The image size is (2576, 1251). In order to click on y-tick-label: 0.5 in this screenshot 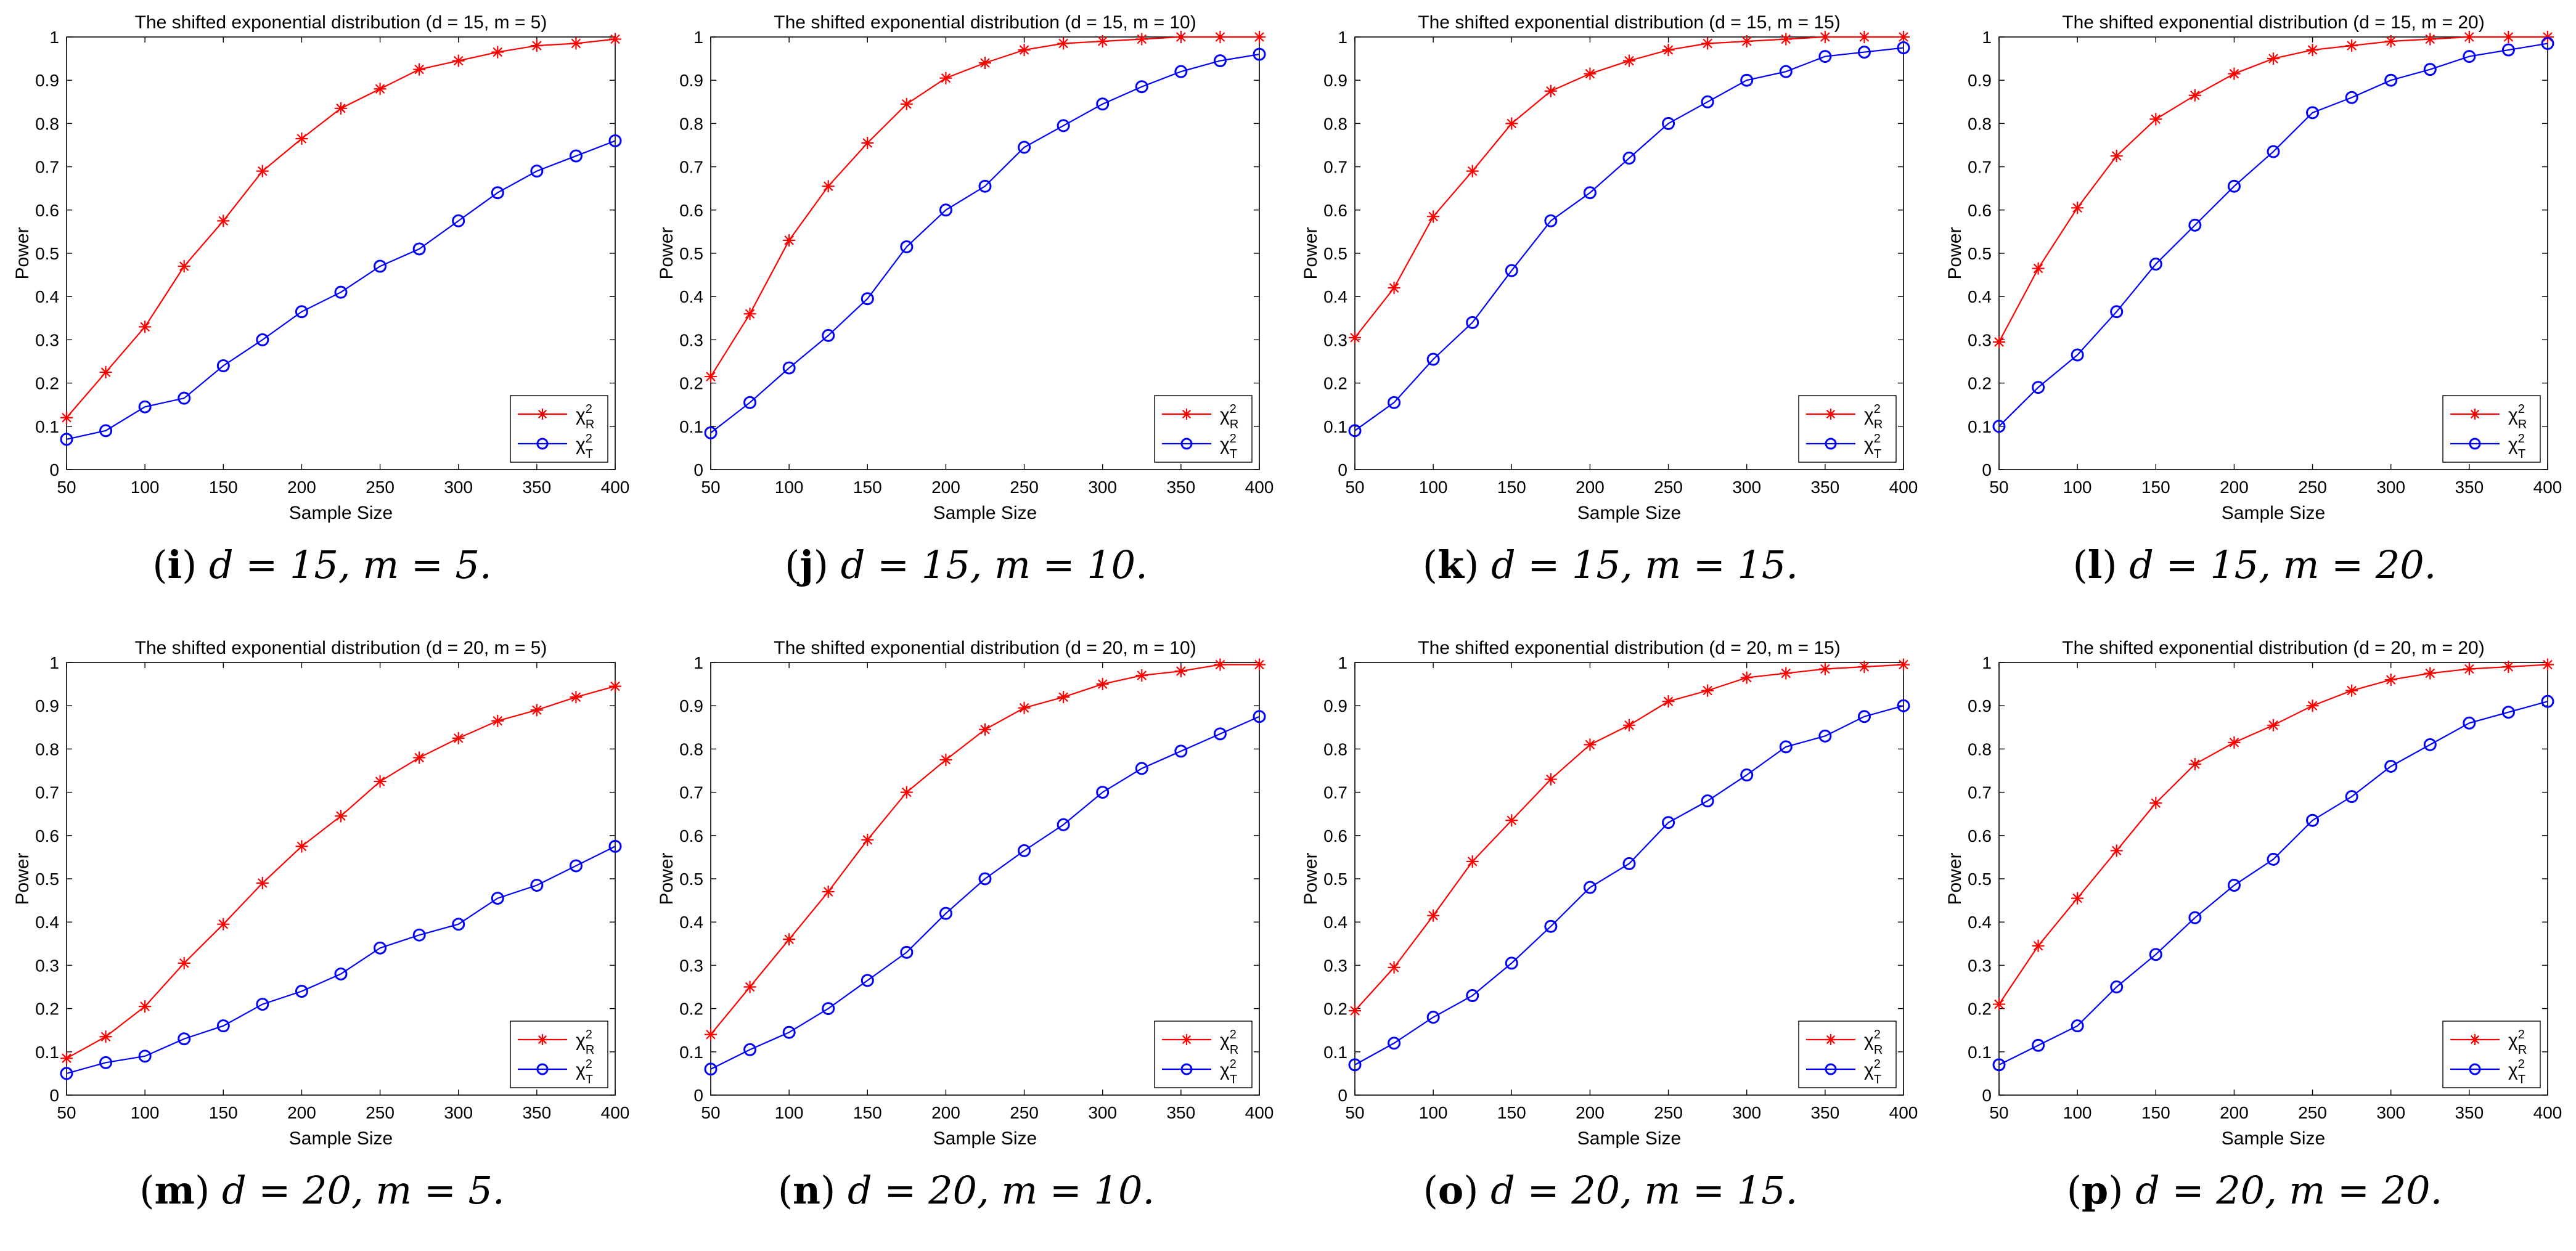, I will do `click(47, 253)`.